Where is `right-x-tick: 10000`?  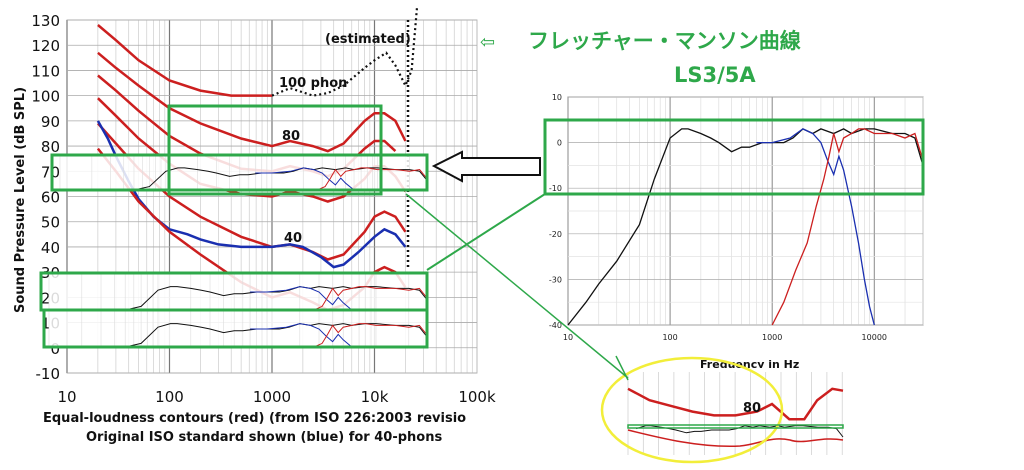 right-x-tick: 10000 is located at coordinates (874, 337).